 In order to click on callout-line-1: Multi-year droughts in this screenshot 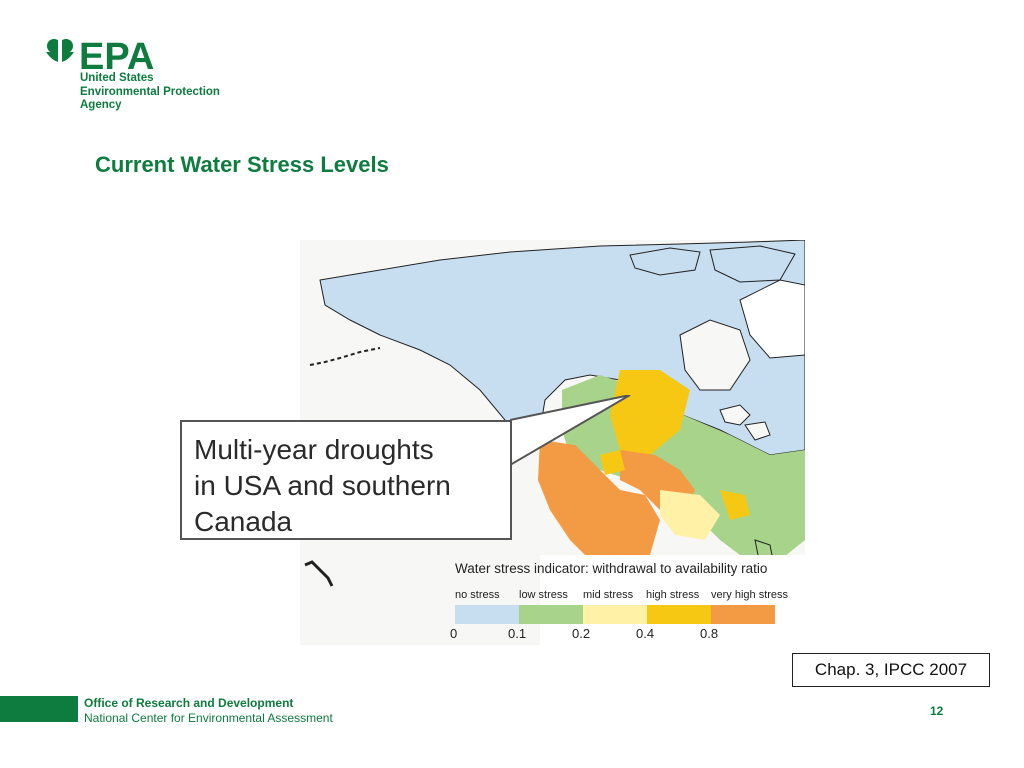, I will do `click(314, 449)`.